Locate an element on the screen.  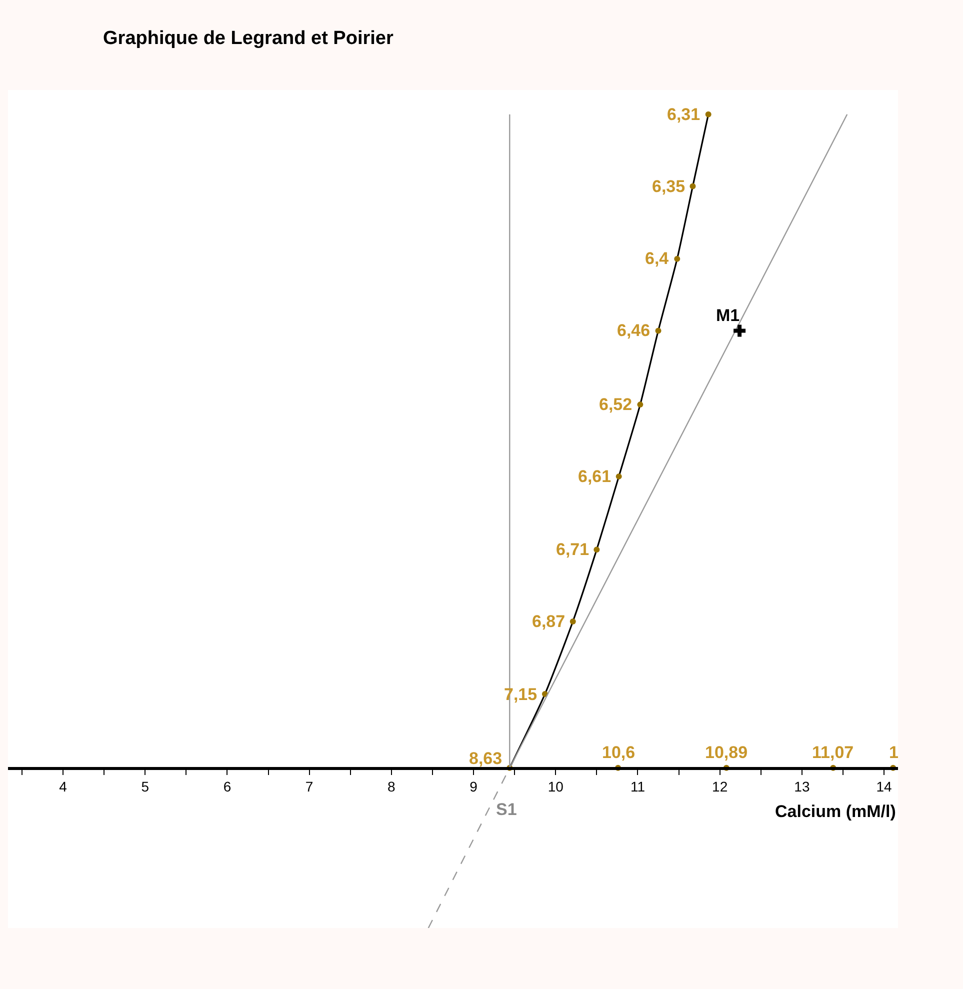
x-tick-label: 11 is located at coordinates (638, 786).